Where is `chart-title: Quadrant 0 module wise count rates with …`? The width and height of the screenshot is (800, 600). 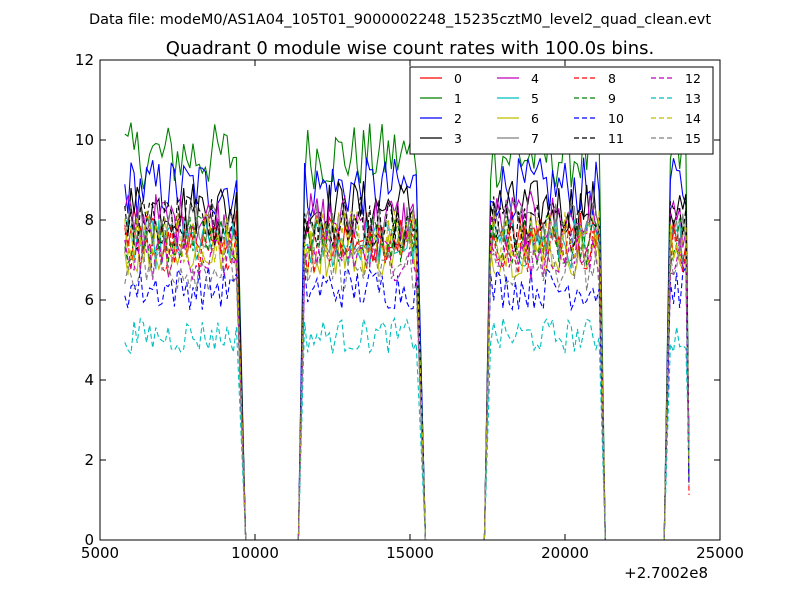
chart-title: Quadrant 0 module wise count rates with … is located at coordinates (410, 48).